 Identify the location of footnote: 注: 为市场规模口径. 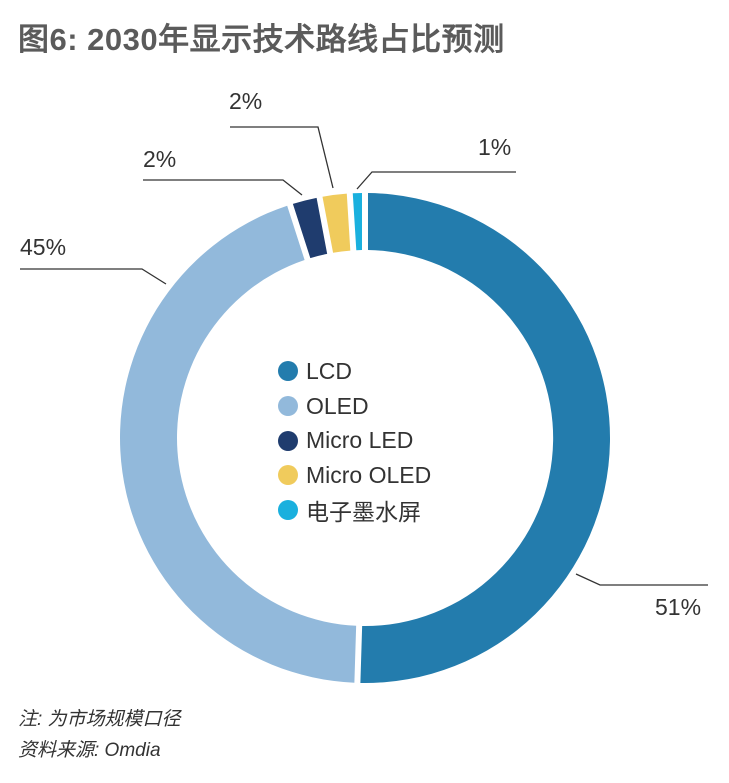
(99, 719).